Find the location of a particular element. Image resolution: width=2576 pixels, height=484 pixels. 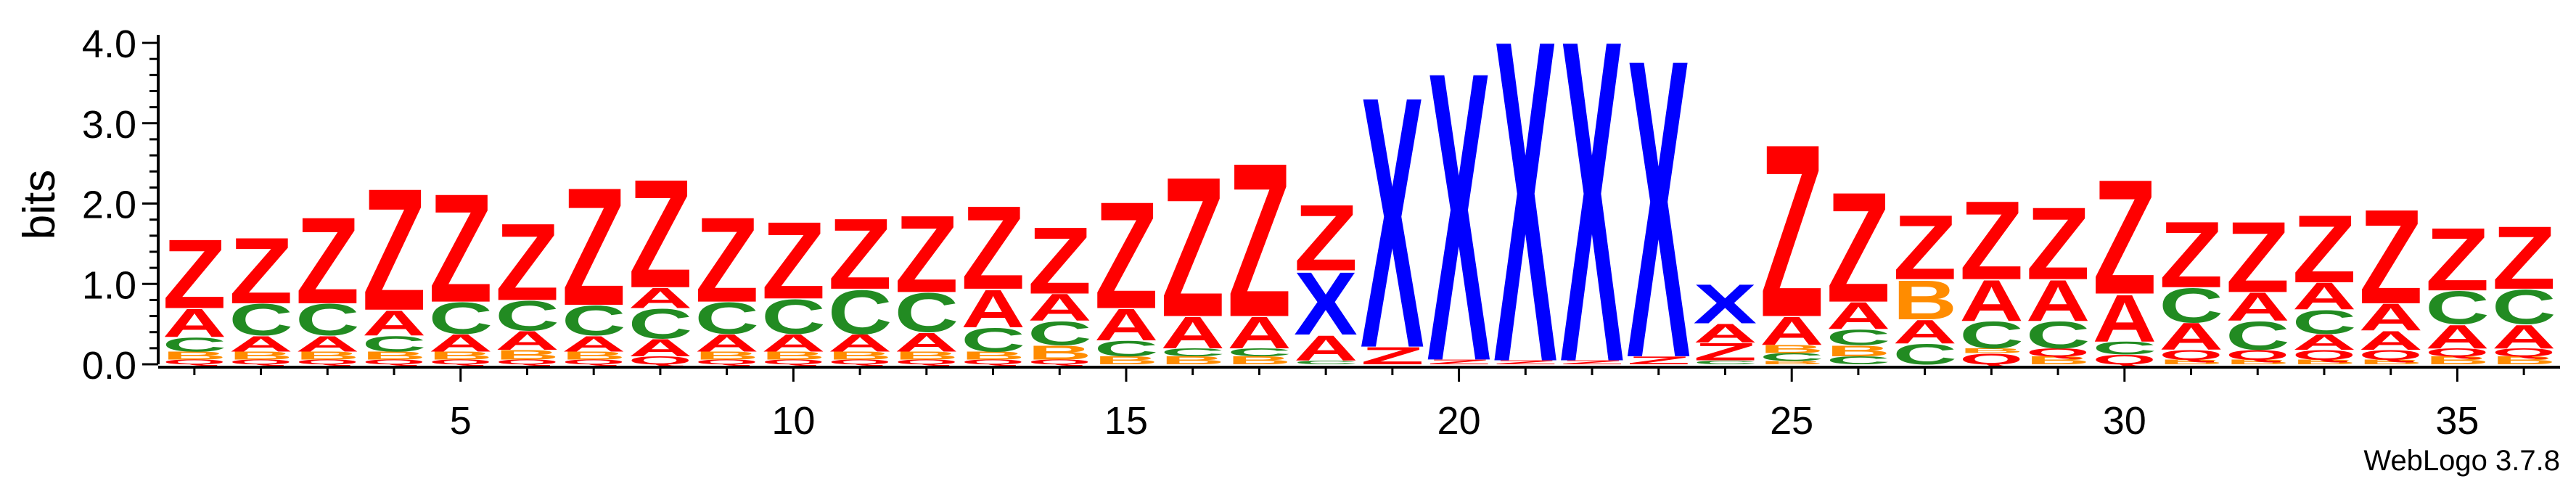

y-axis-label: bits is located at coordinates (40, 204).